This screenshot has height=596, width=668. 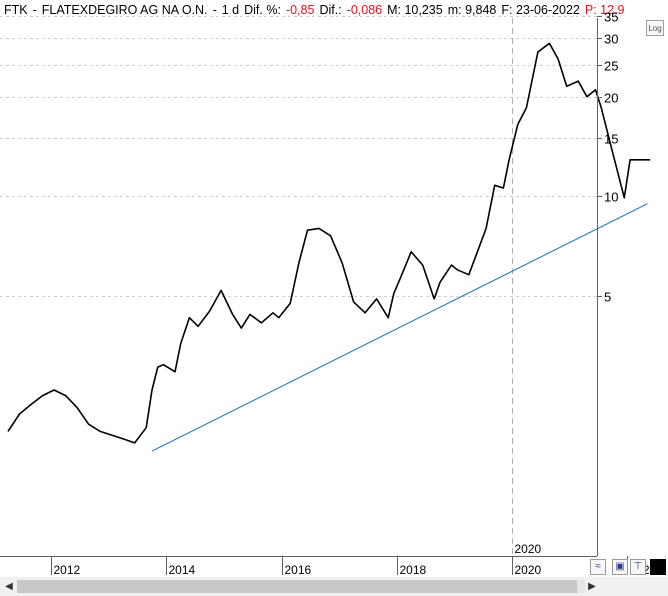 I want to click on min-label: m: 9,848, so click(x=472, y=10).